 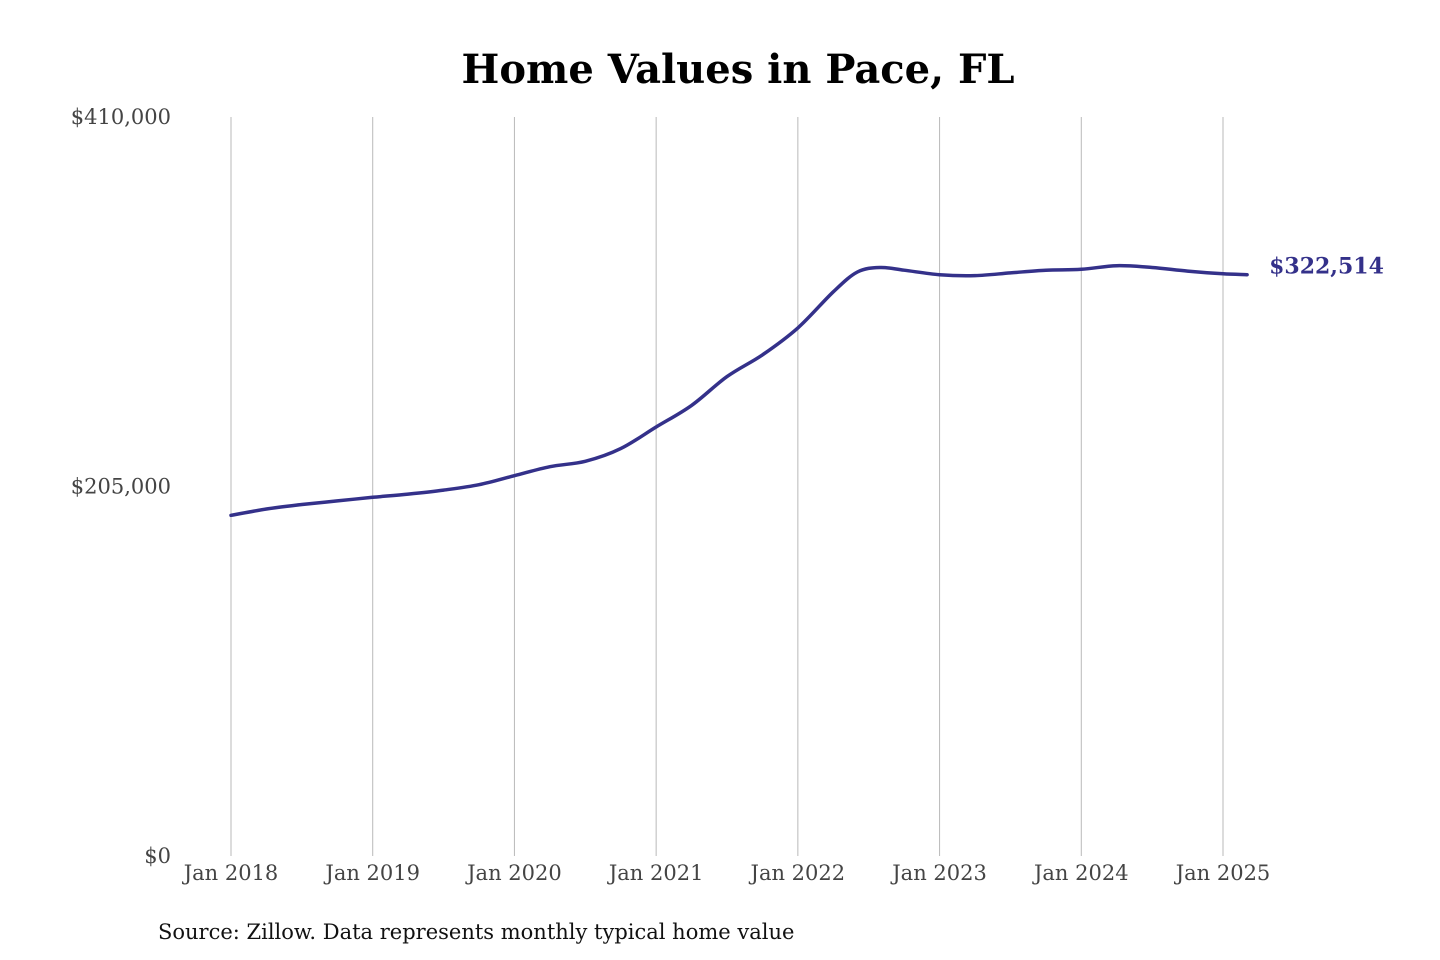 I want to click on x-tick-label-0: Jan 2018, so click(x=230, y=873).